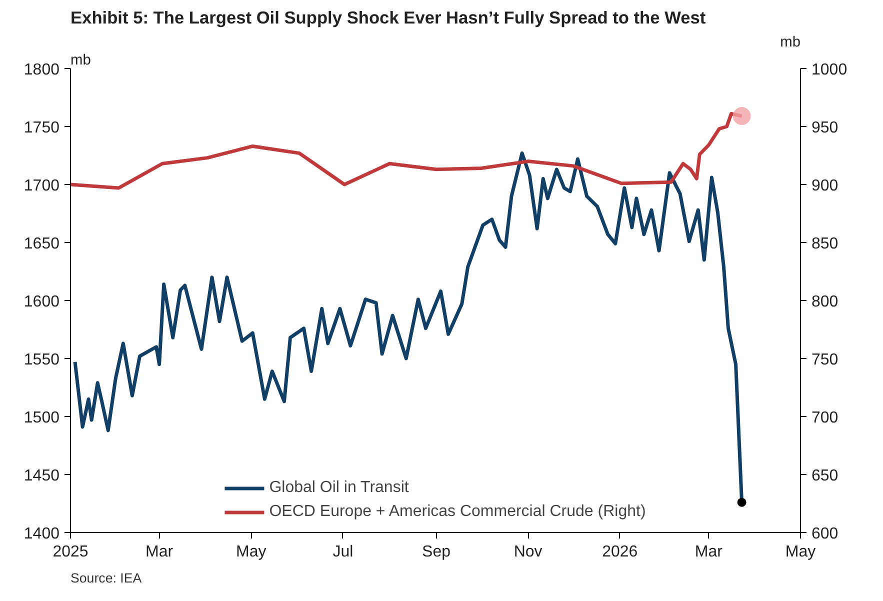 Image resolution: width=883 pixels, height=601 pixels. What do you see at coordinates (339, 488) in the screenshot?
I see `legend-label: Global Oil in Transit` at bounding box center [339, 488].